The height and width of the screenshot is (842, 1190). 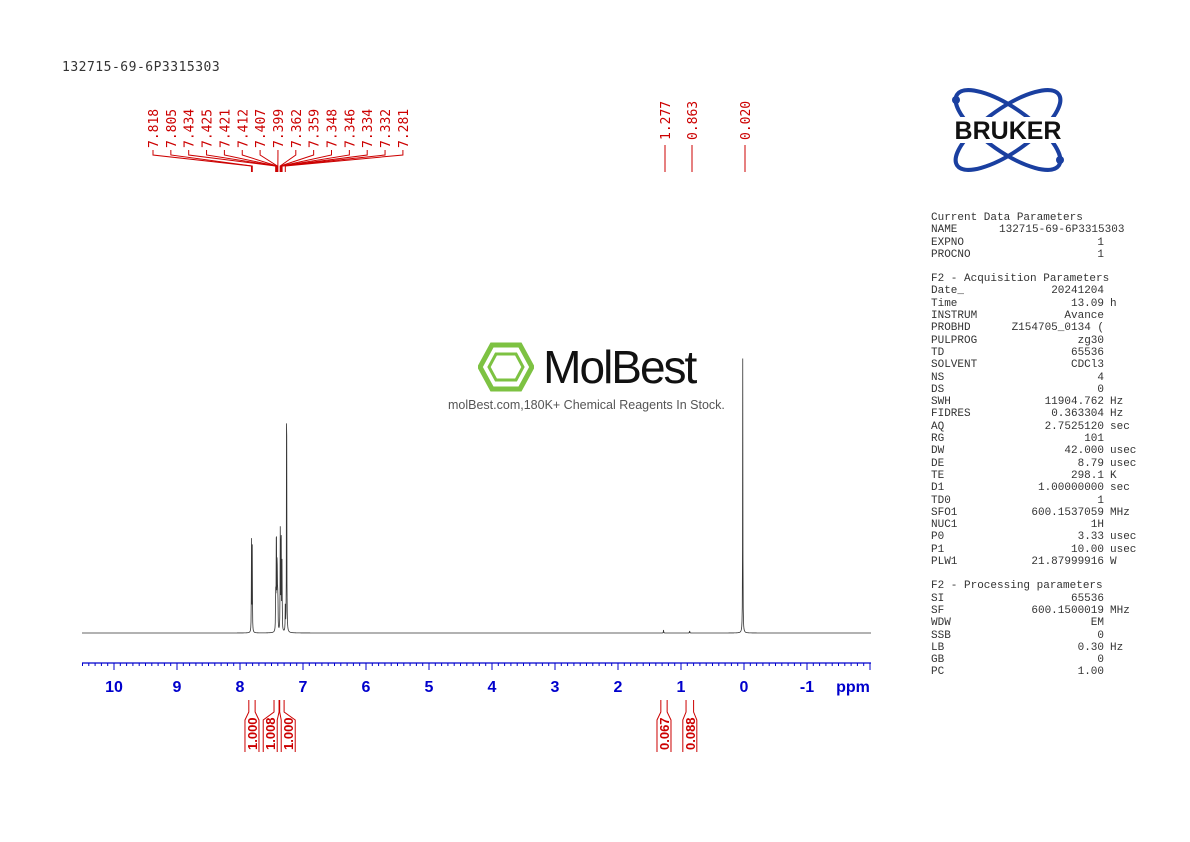 What do you see at coordinates (492, 687) in the screenshot?
I see `x-tick-label: 4` at bounding box center [492, 687].